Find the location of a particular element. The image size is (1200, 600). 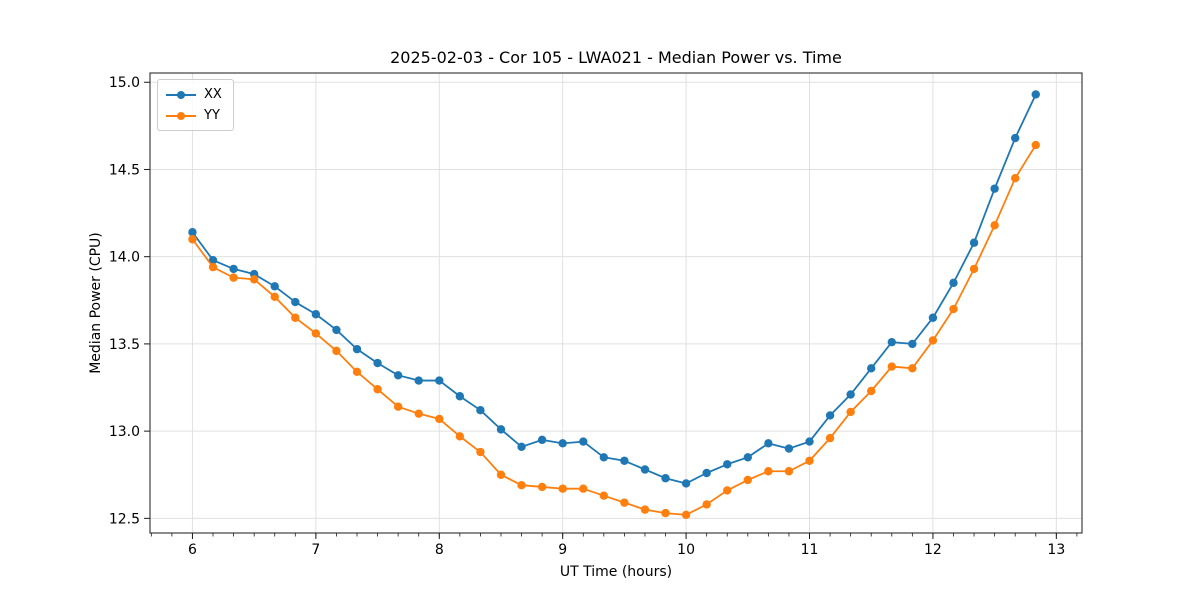

series-yy-marker-swatch is located at coordinates (181, 115).